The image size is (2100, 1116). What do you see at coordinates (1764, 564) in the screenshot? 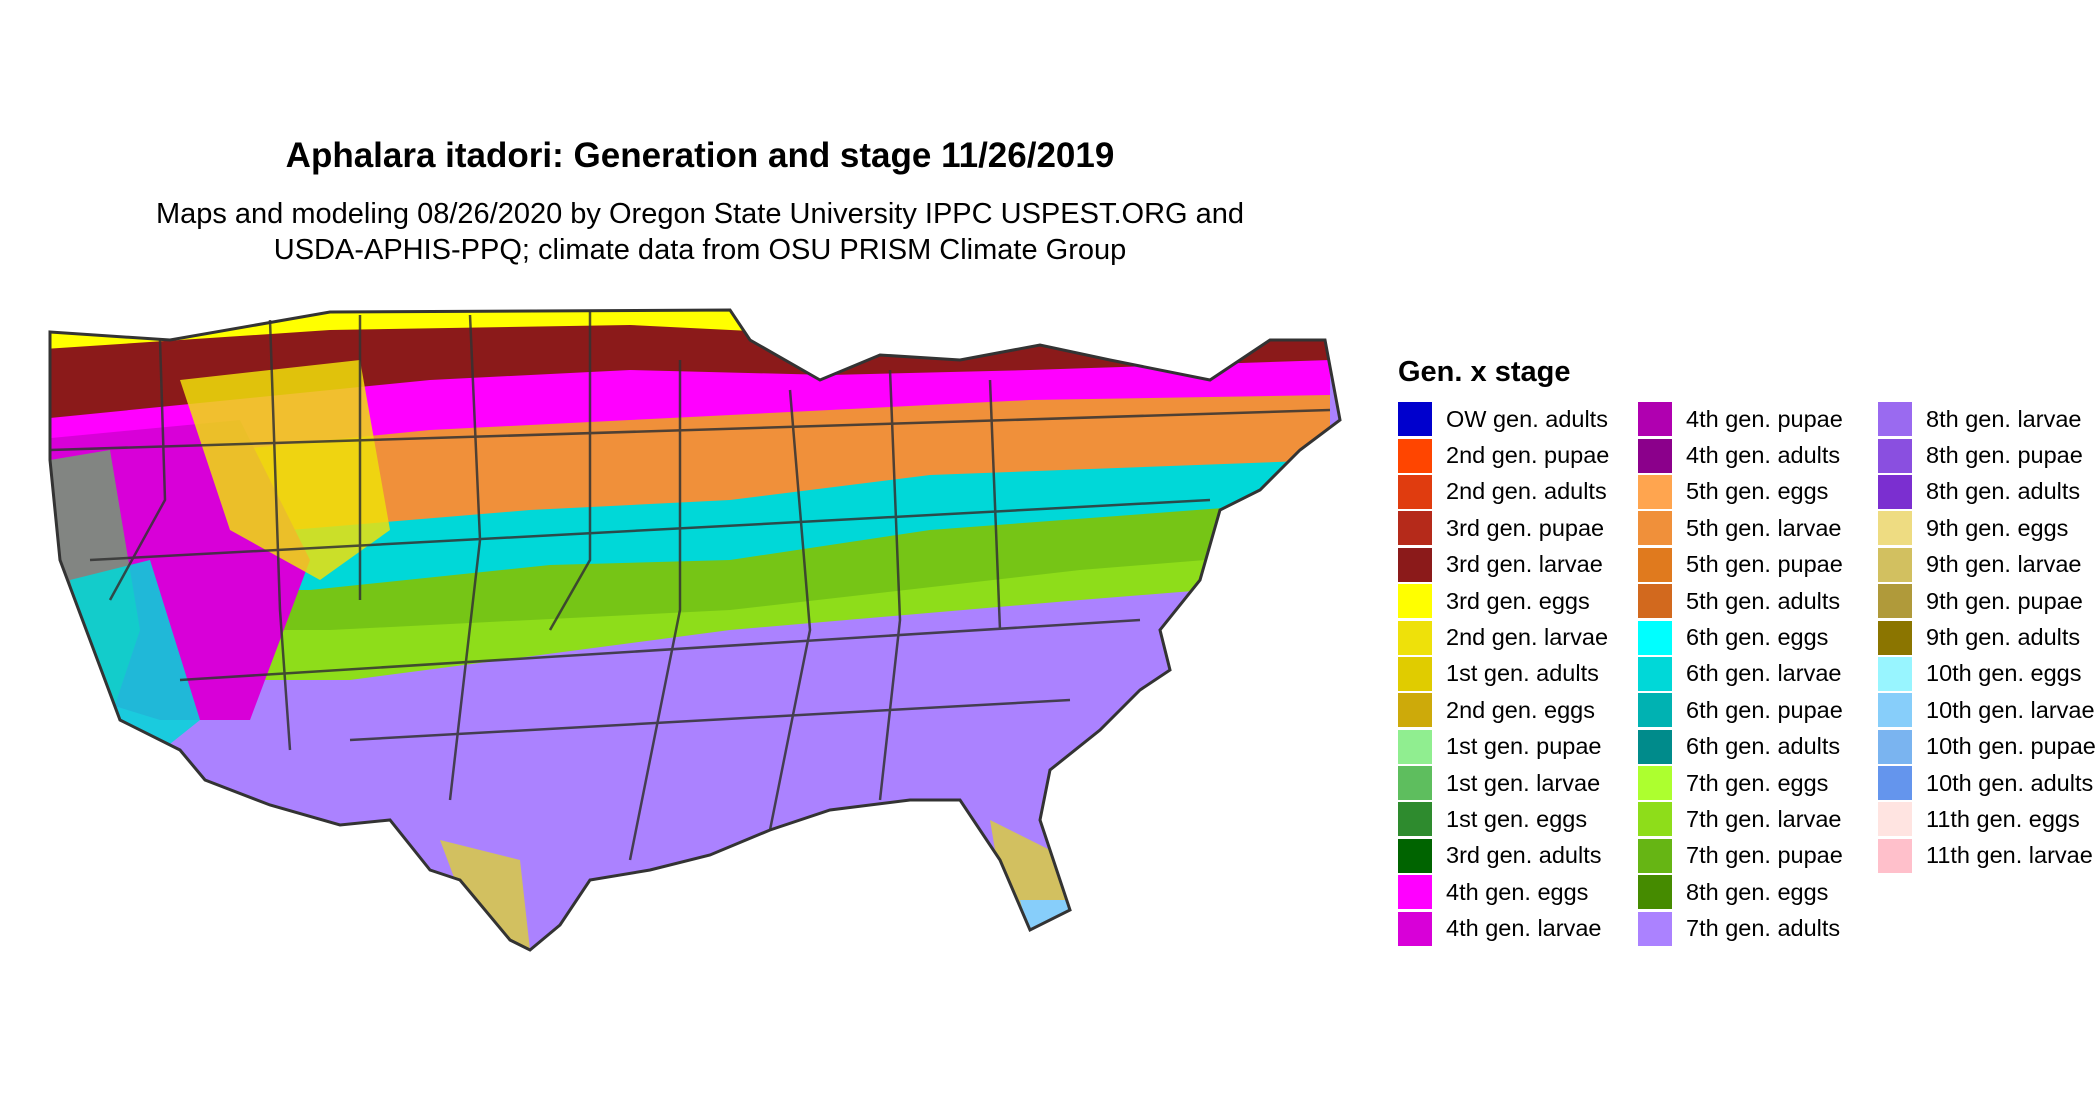
I see `legend-label: 5th gen. pupae` at bounding box center [1764, 564].